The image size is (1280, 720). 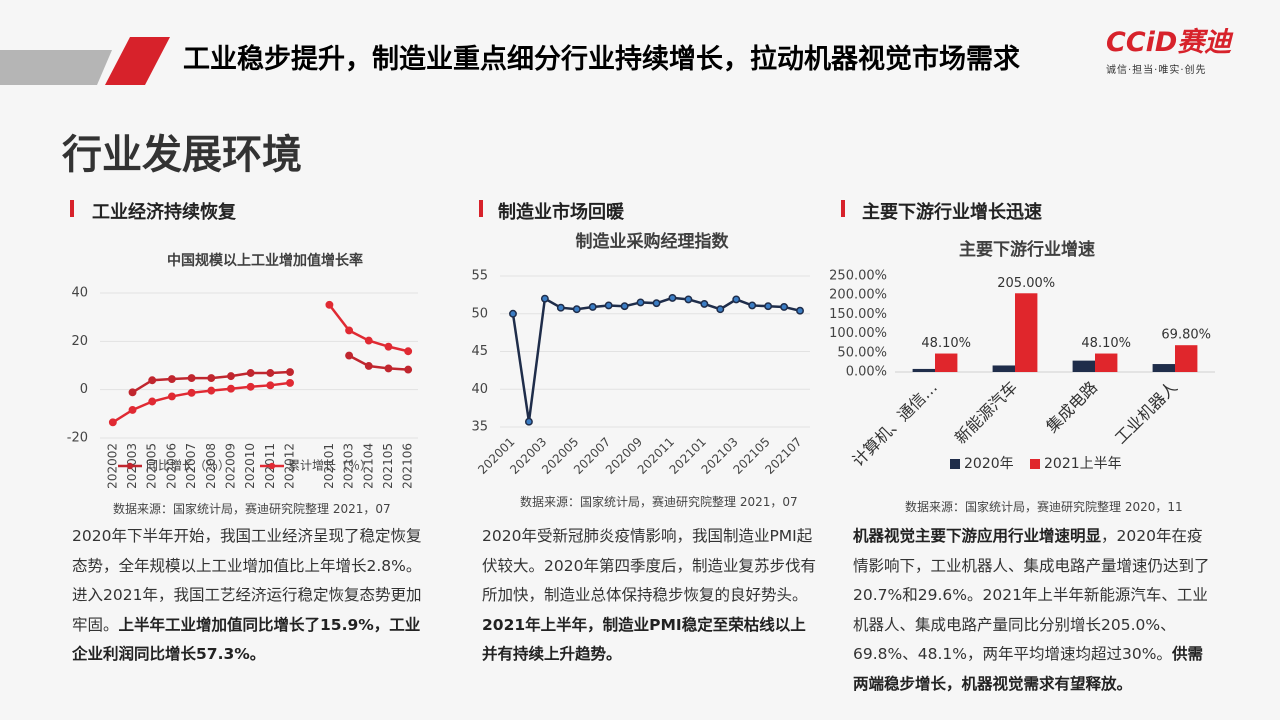 What do you see at coordinates (653, 241) in the screenshot?
I see `chart-title: 制造业采购经理指数` at bounding box center [653, 241].